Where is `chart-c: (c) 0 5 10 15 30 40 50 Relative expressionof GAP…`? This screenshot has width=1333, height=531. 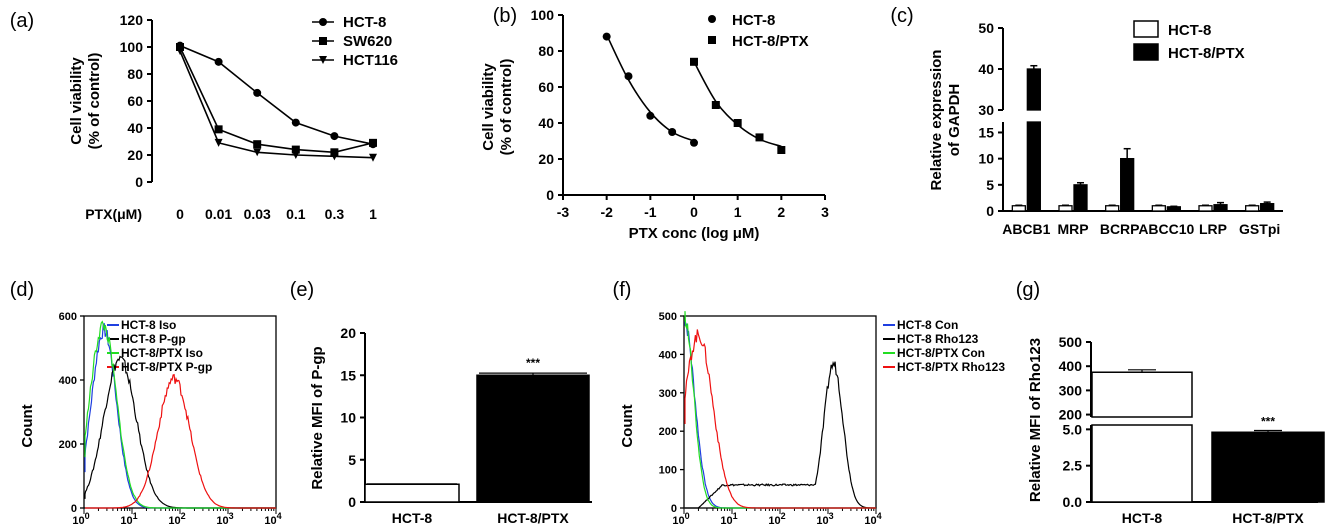
chart-c: (c) 0 5 10 15 30 40 50 Relative expressionof GAP… is located at coordinates (1086, 121).